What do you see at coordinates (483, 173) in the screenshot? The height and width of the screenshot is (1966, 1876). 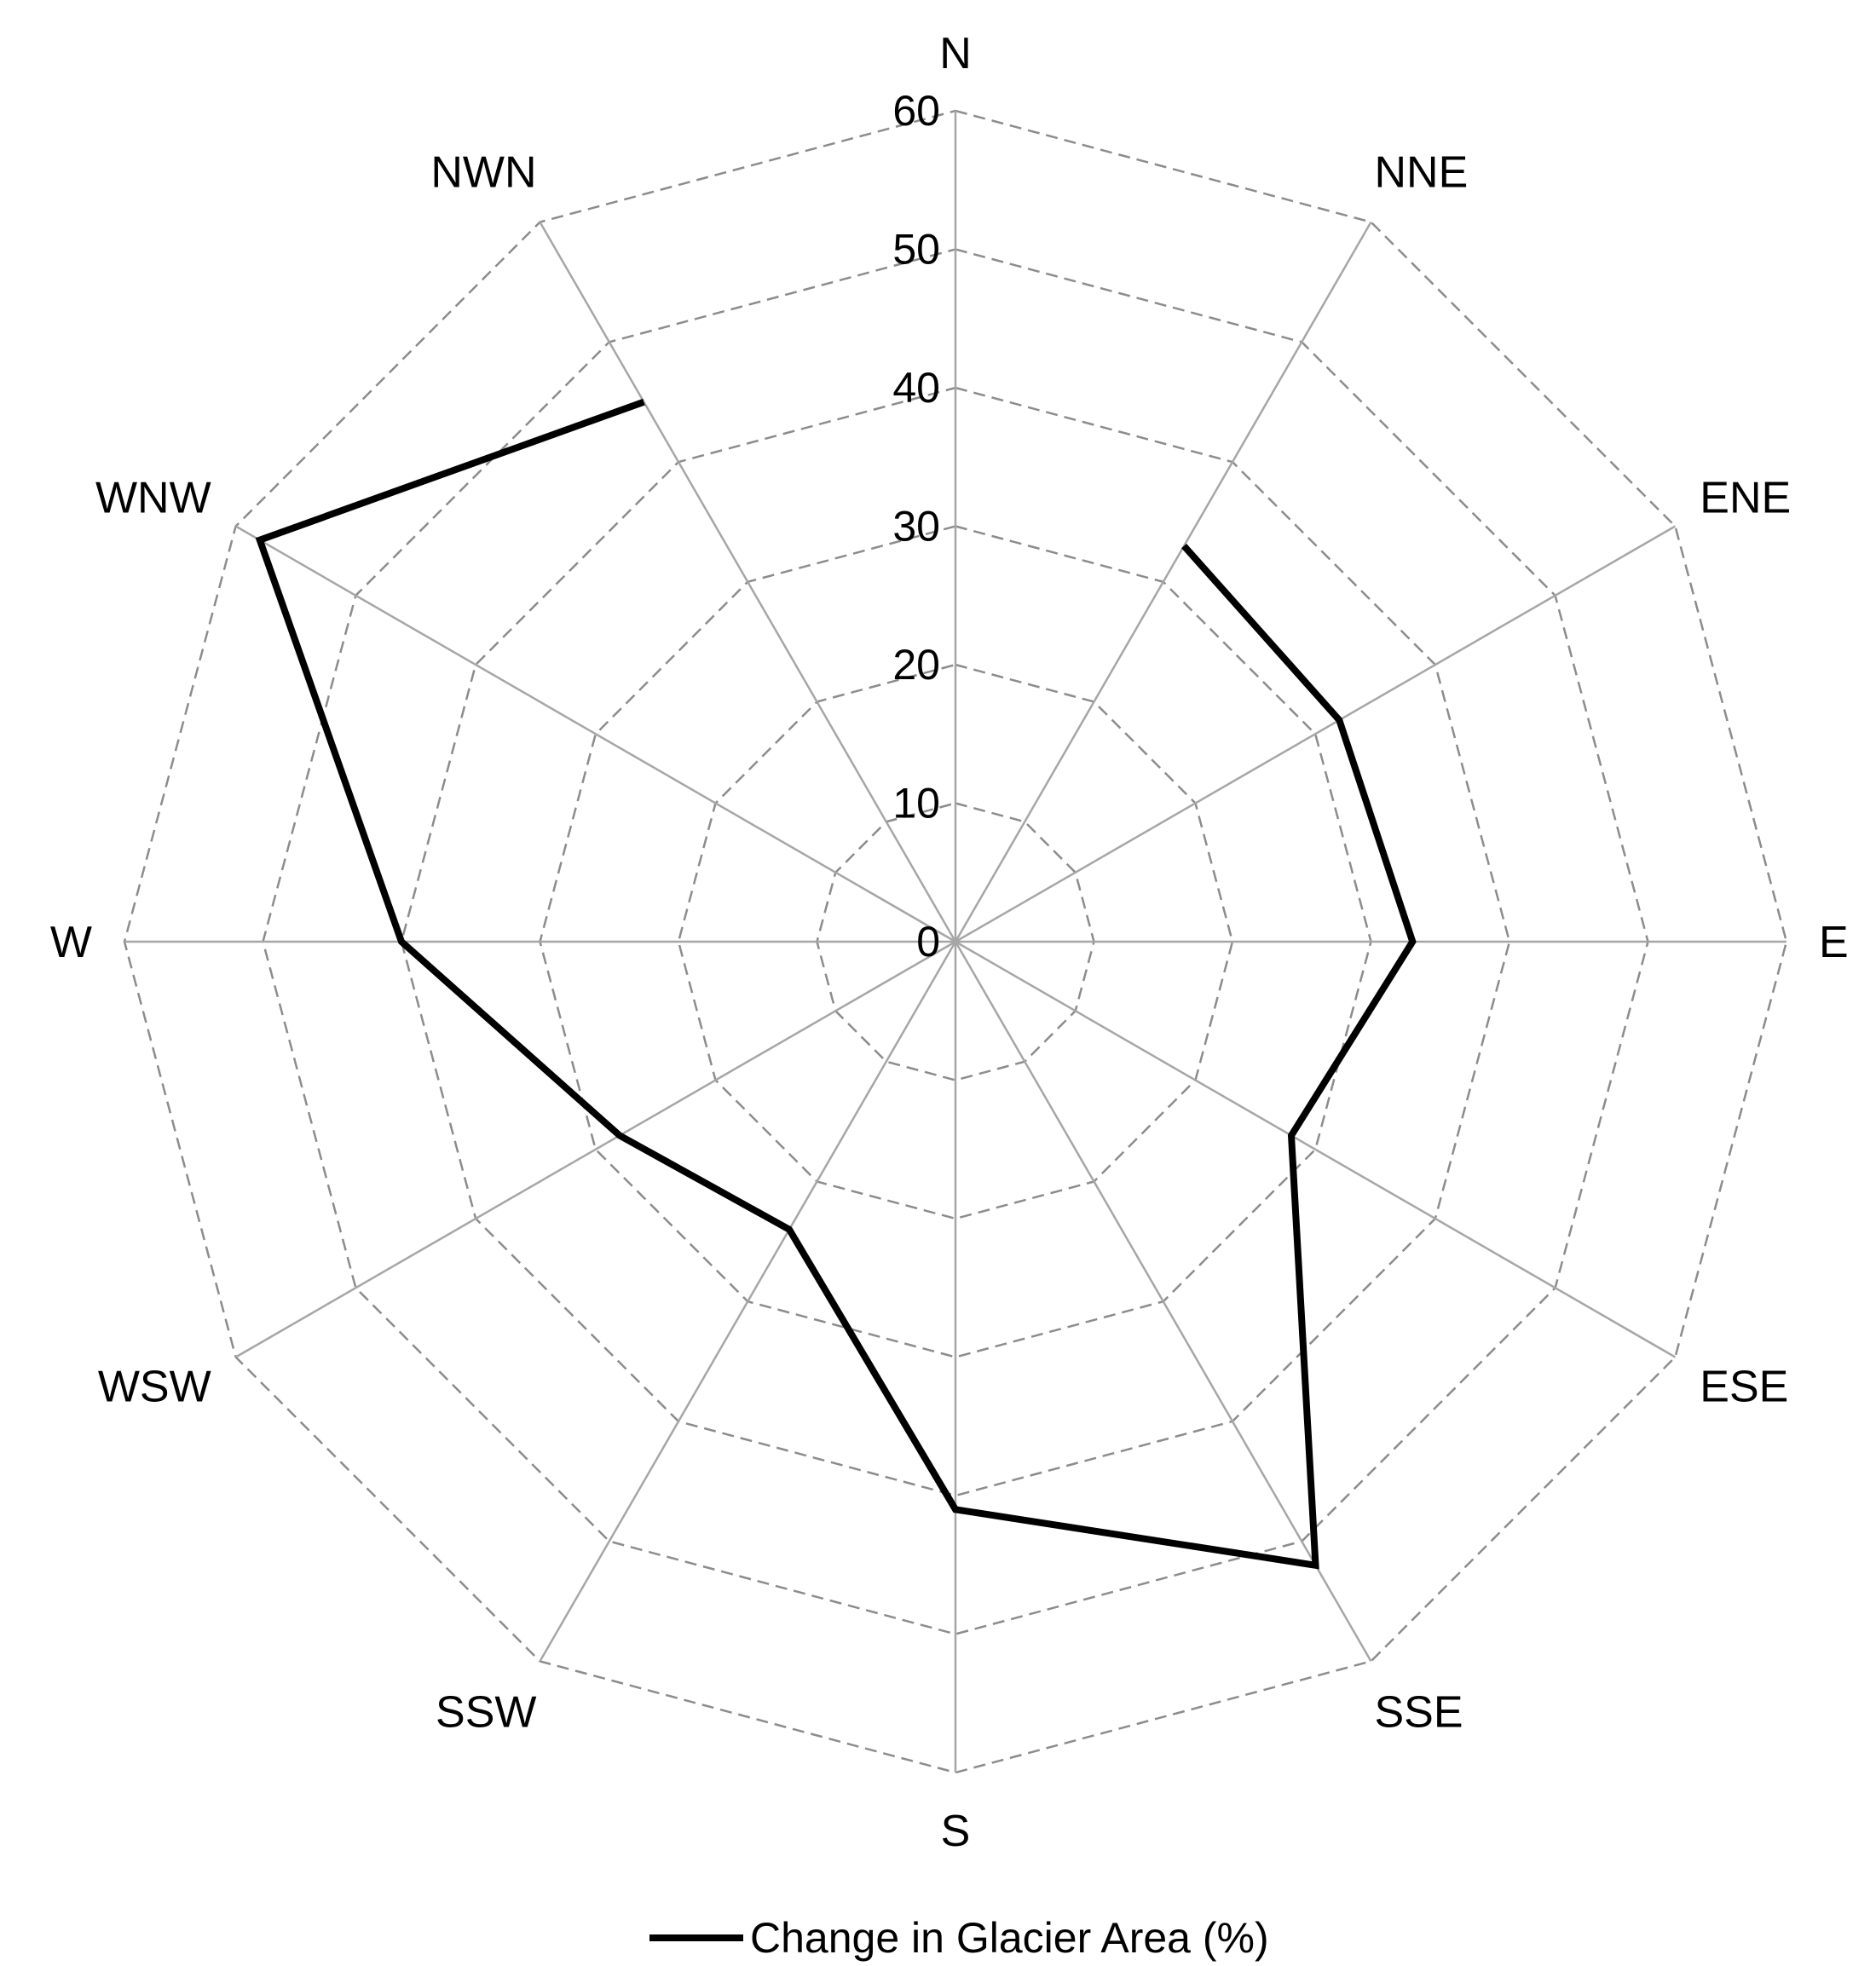 I see `category-label: NWN` at bounding box center [483, 173].